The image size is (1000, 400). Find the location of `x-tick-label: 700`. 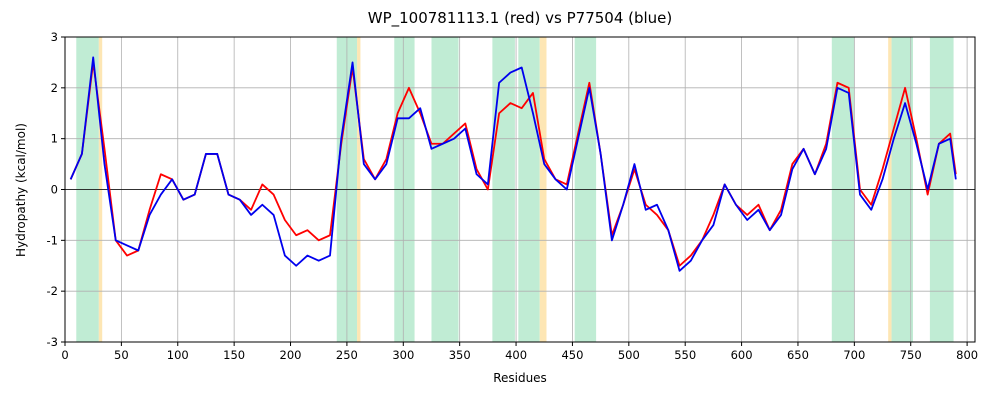

x-tick-label: 700 is located at coordinates (854, 355).